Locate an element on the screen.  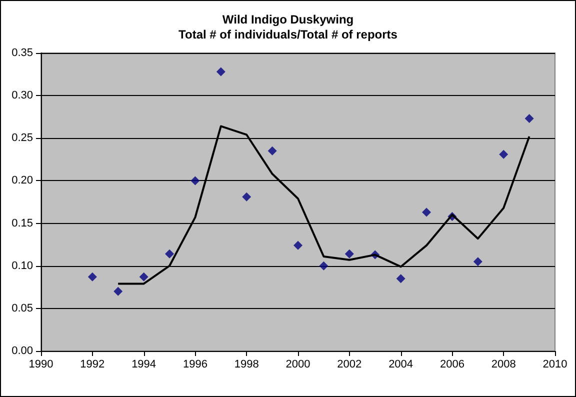
x-tick-label: 1990 is located at coordinates (41, 364).